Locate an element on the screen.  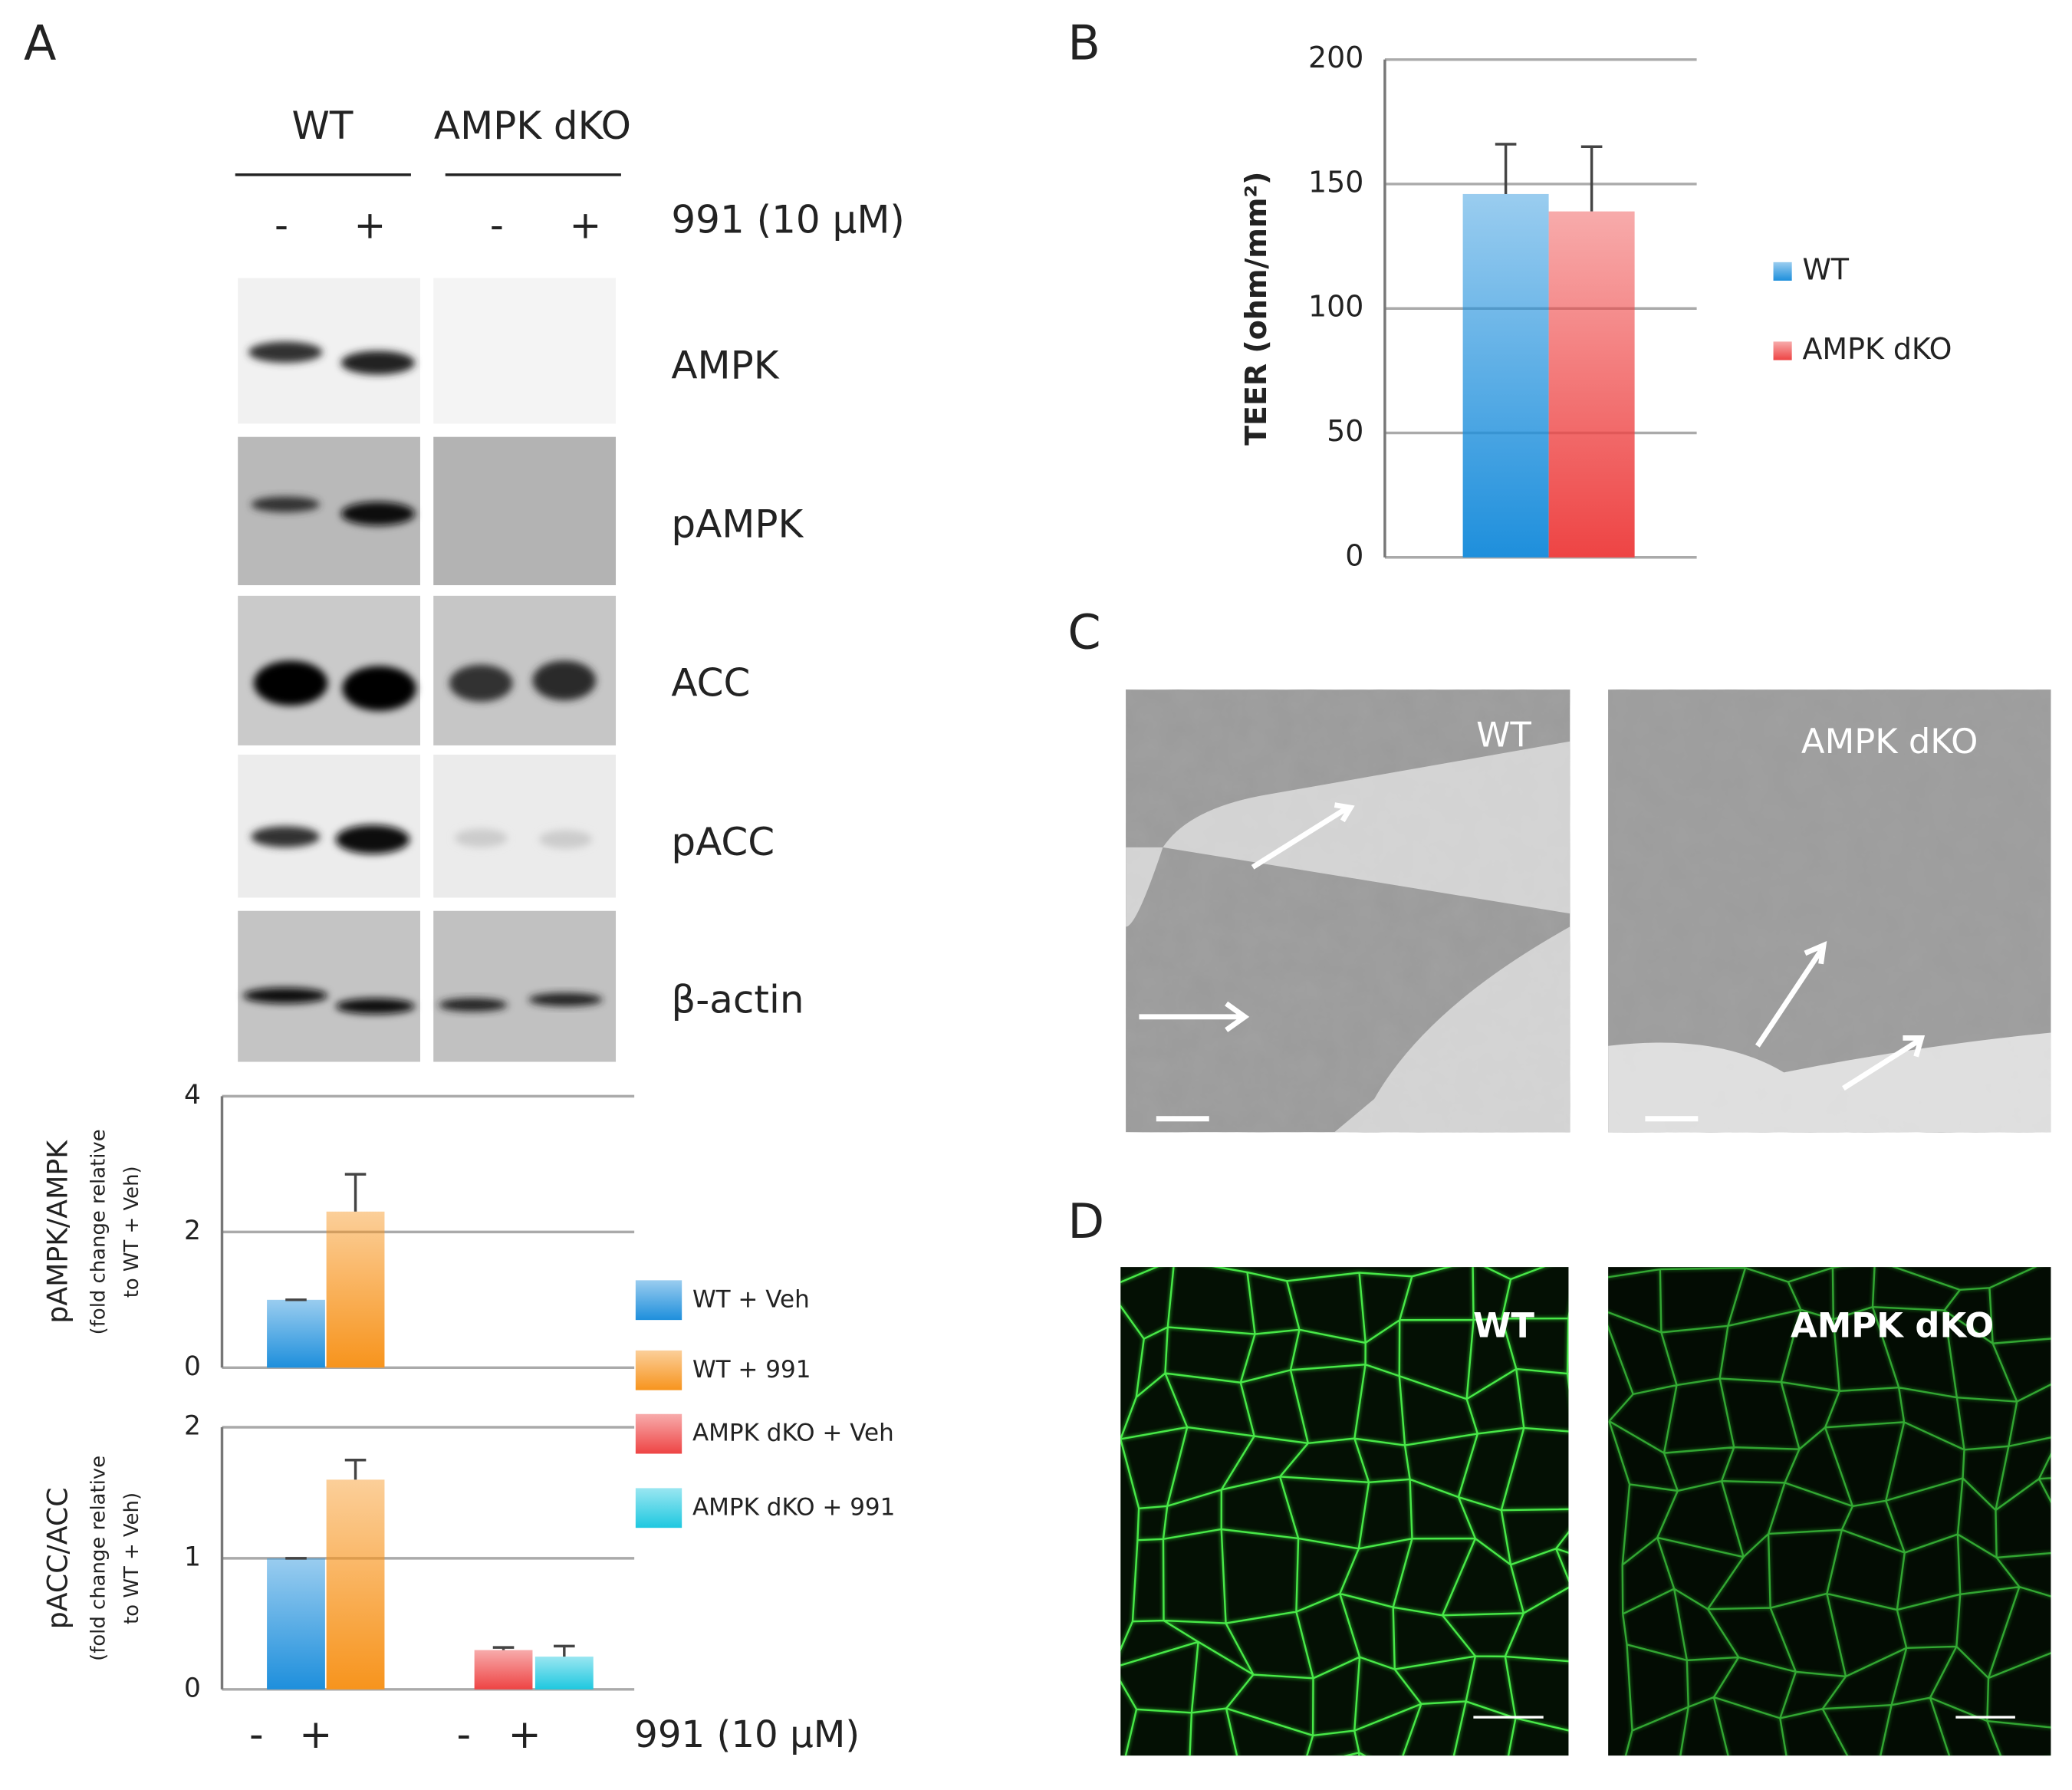
group-label: AMPK dKO is located at coordinates (532, 126).